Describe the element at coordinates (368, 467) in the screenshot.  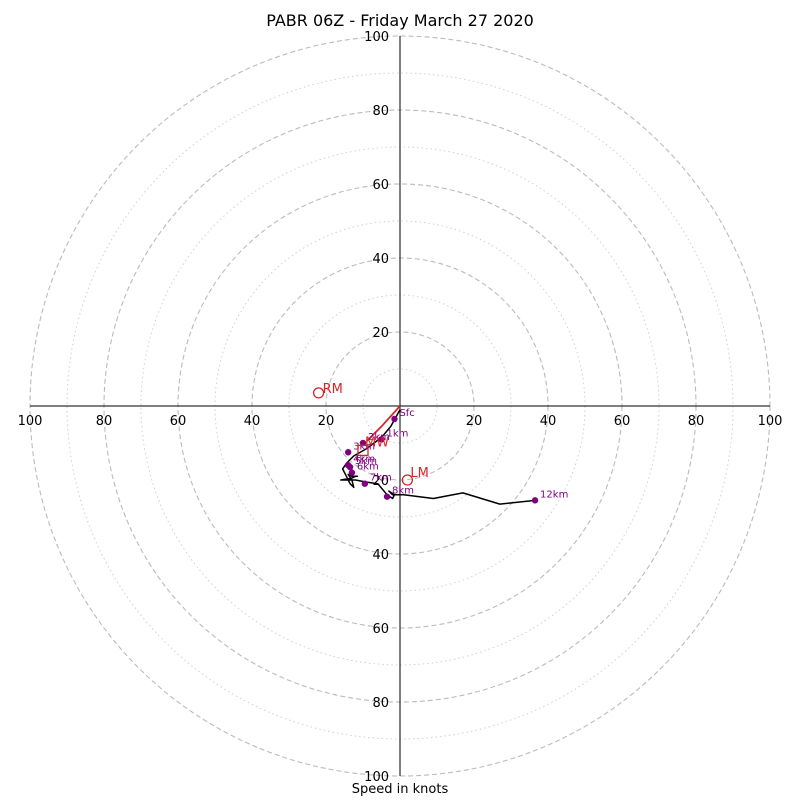
I see `height-label: 6km` at that location.